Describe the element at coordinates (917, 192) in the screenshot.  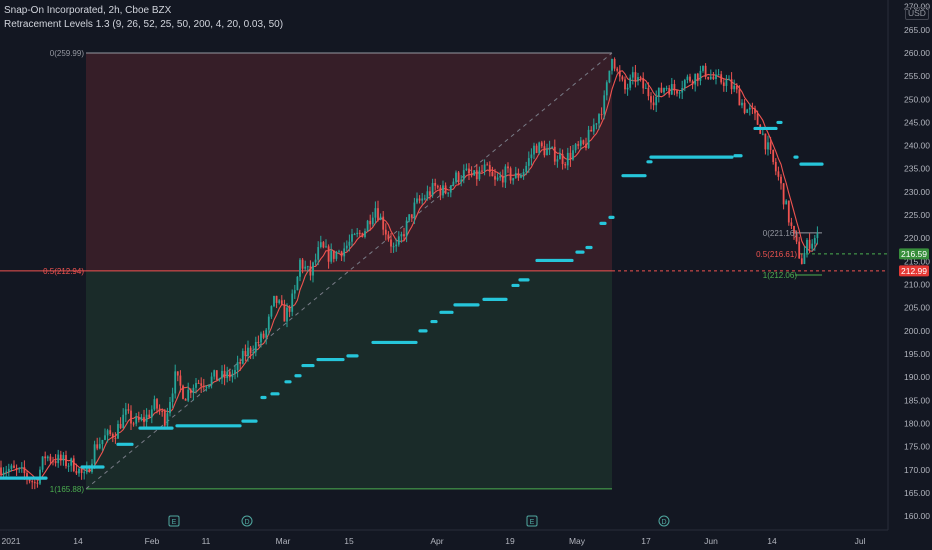
I see `price-tick-label: 230.00` at that location.